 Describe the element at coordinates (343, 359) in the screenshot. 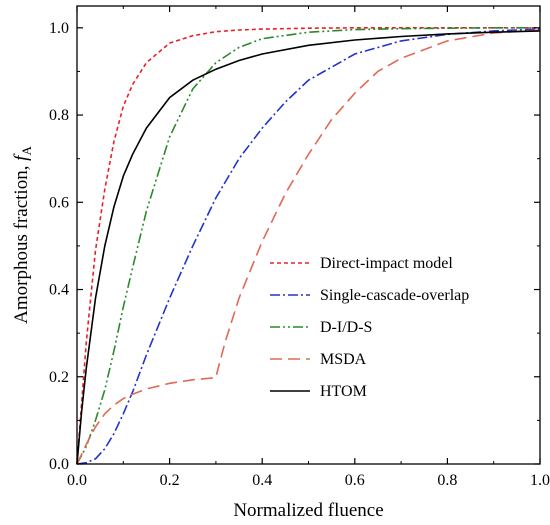

I see `legend-label-3: MSDA` at that location.